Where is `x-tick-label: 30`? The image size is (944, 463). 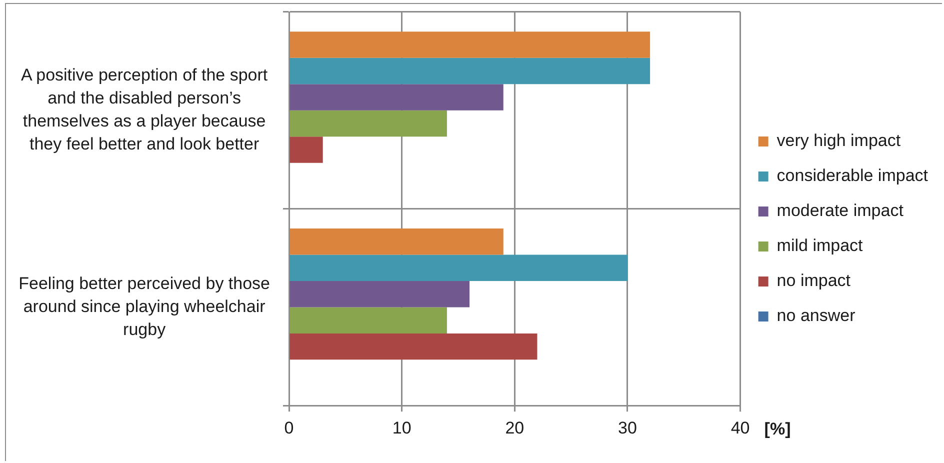
x-tick-label: 30 is located at coordinates (627, 428).